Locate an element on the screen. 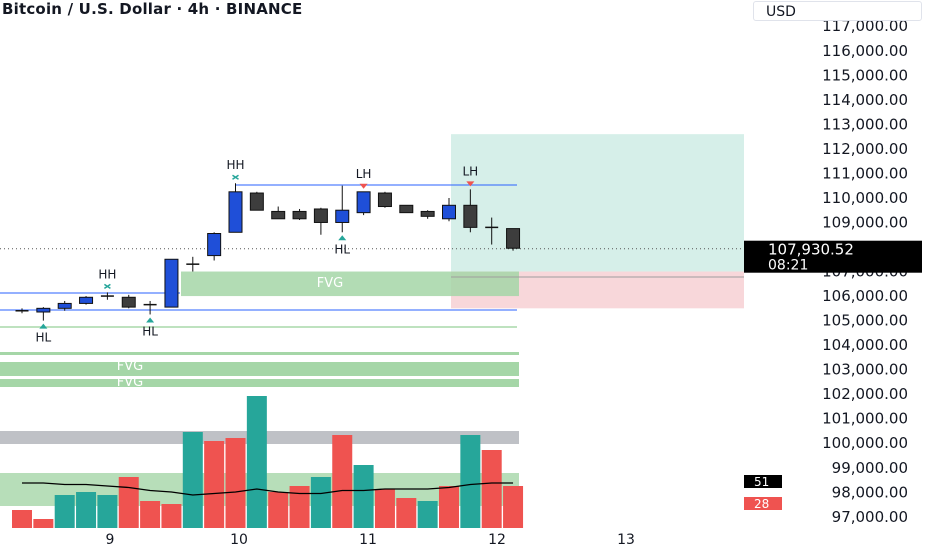 The height and width of the screenshot is (550, 932). price-tick-label: 111,000.00 is located at coordinates (865, 173).